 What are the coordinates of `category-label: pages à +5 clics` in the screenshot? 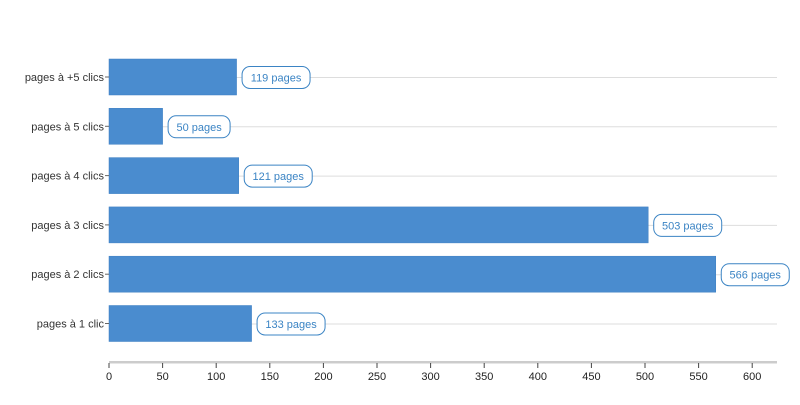 It's located at (65, 78).